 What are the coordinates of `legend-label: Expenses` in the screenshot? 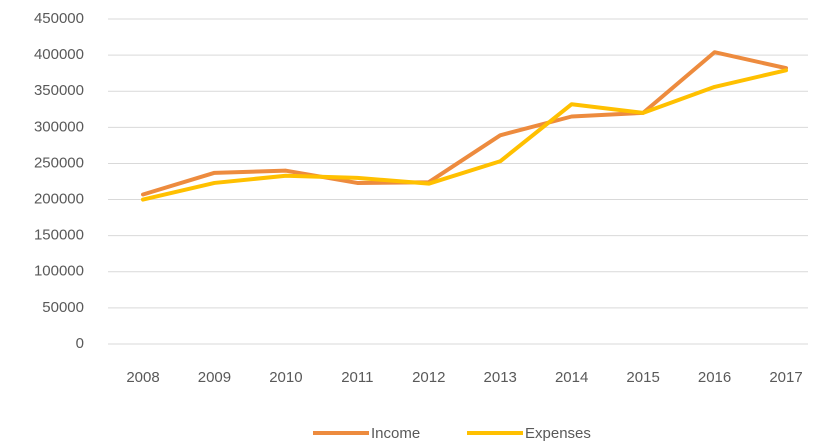 It's located at (558, 433).